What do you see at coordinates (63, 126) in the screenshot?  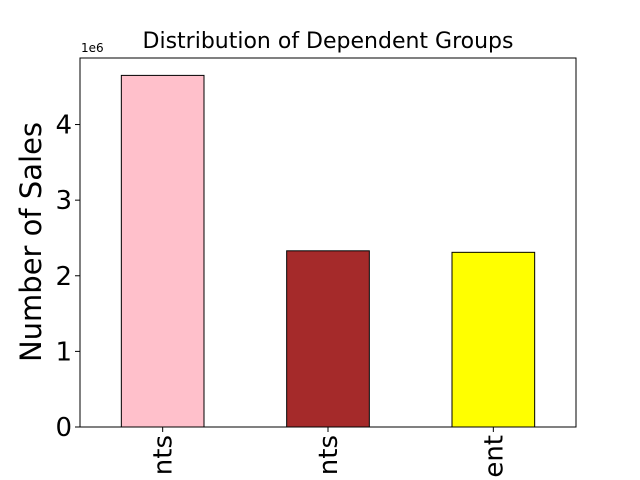 I see `y-tick-label-4: 4` at bounding box center [63, 126].